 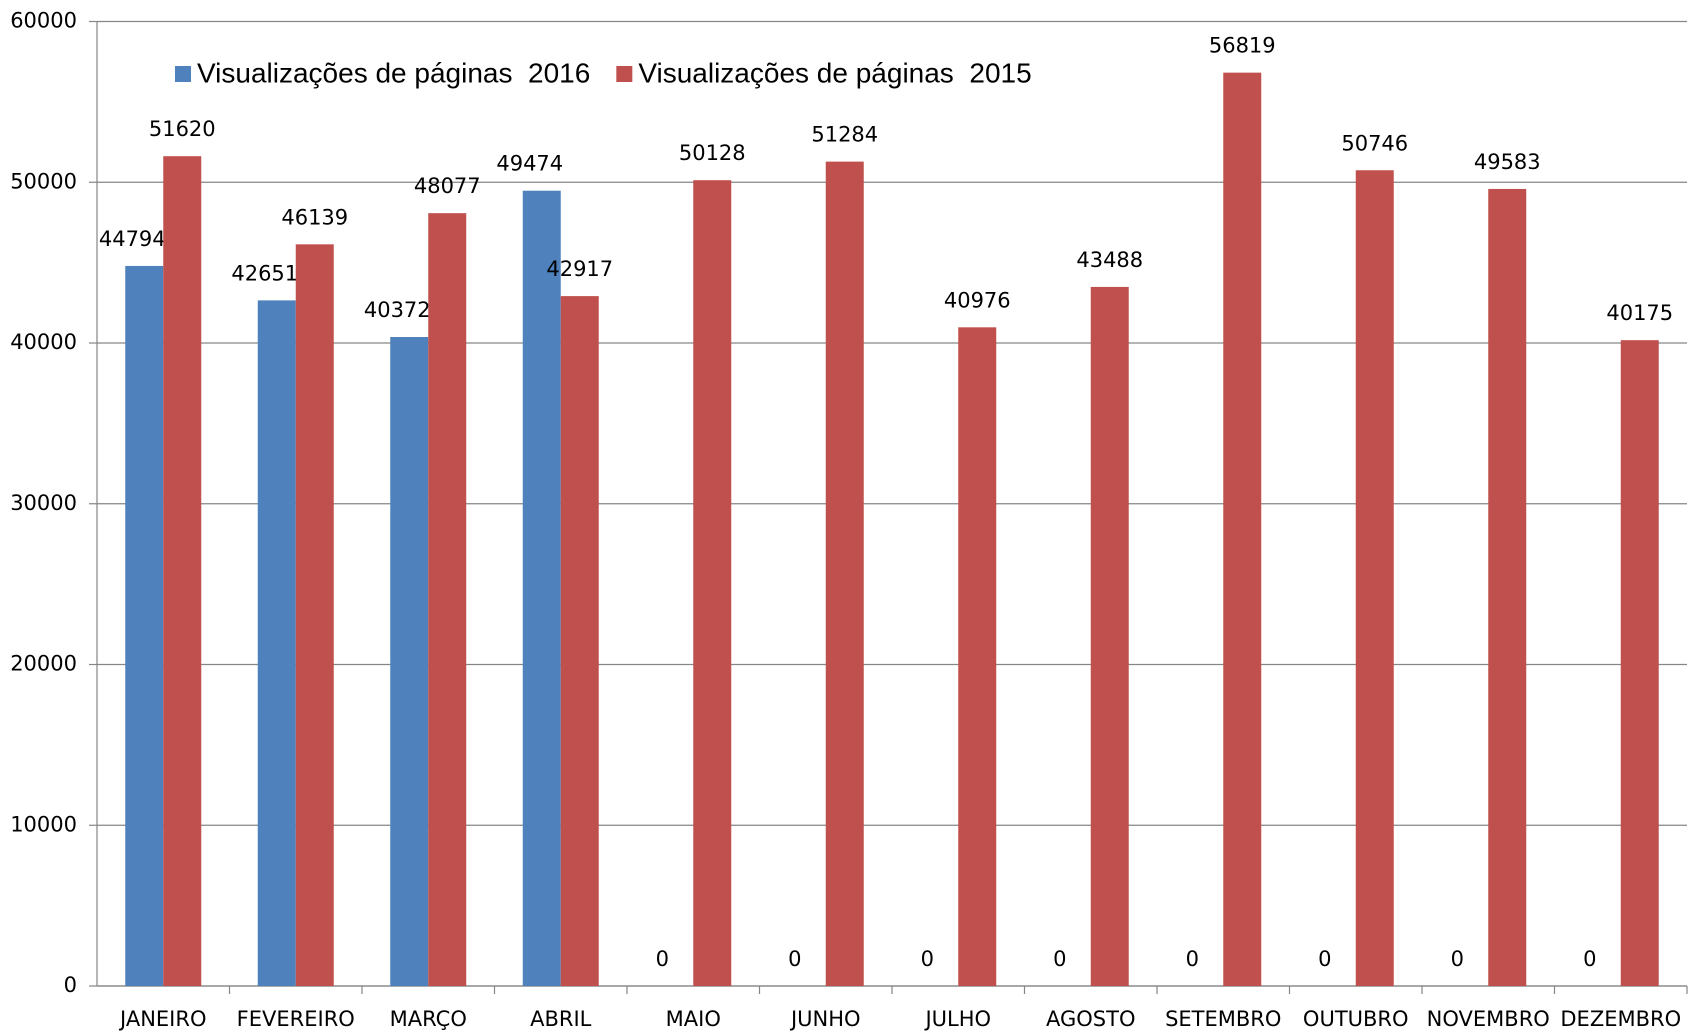 What do you see at coordinates (43, 503) in the screenshot?
I see `y-tick-label: 30000` at bounding box center [43, 503].